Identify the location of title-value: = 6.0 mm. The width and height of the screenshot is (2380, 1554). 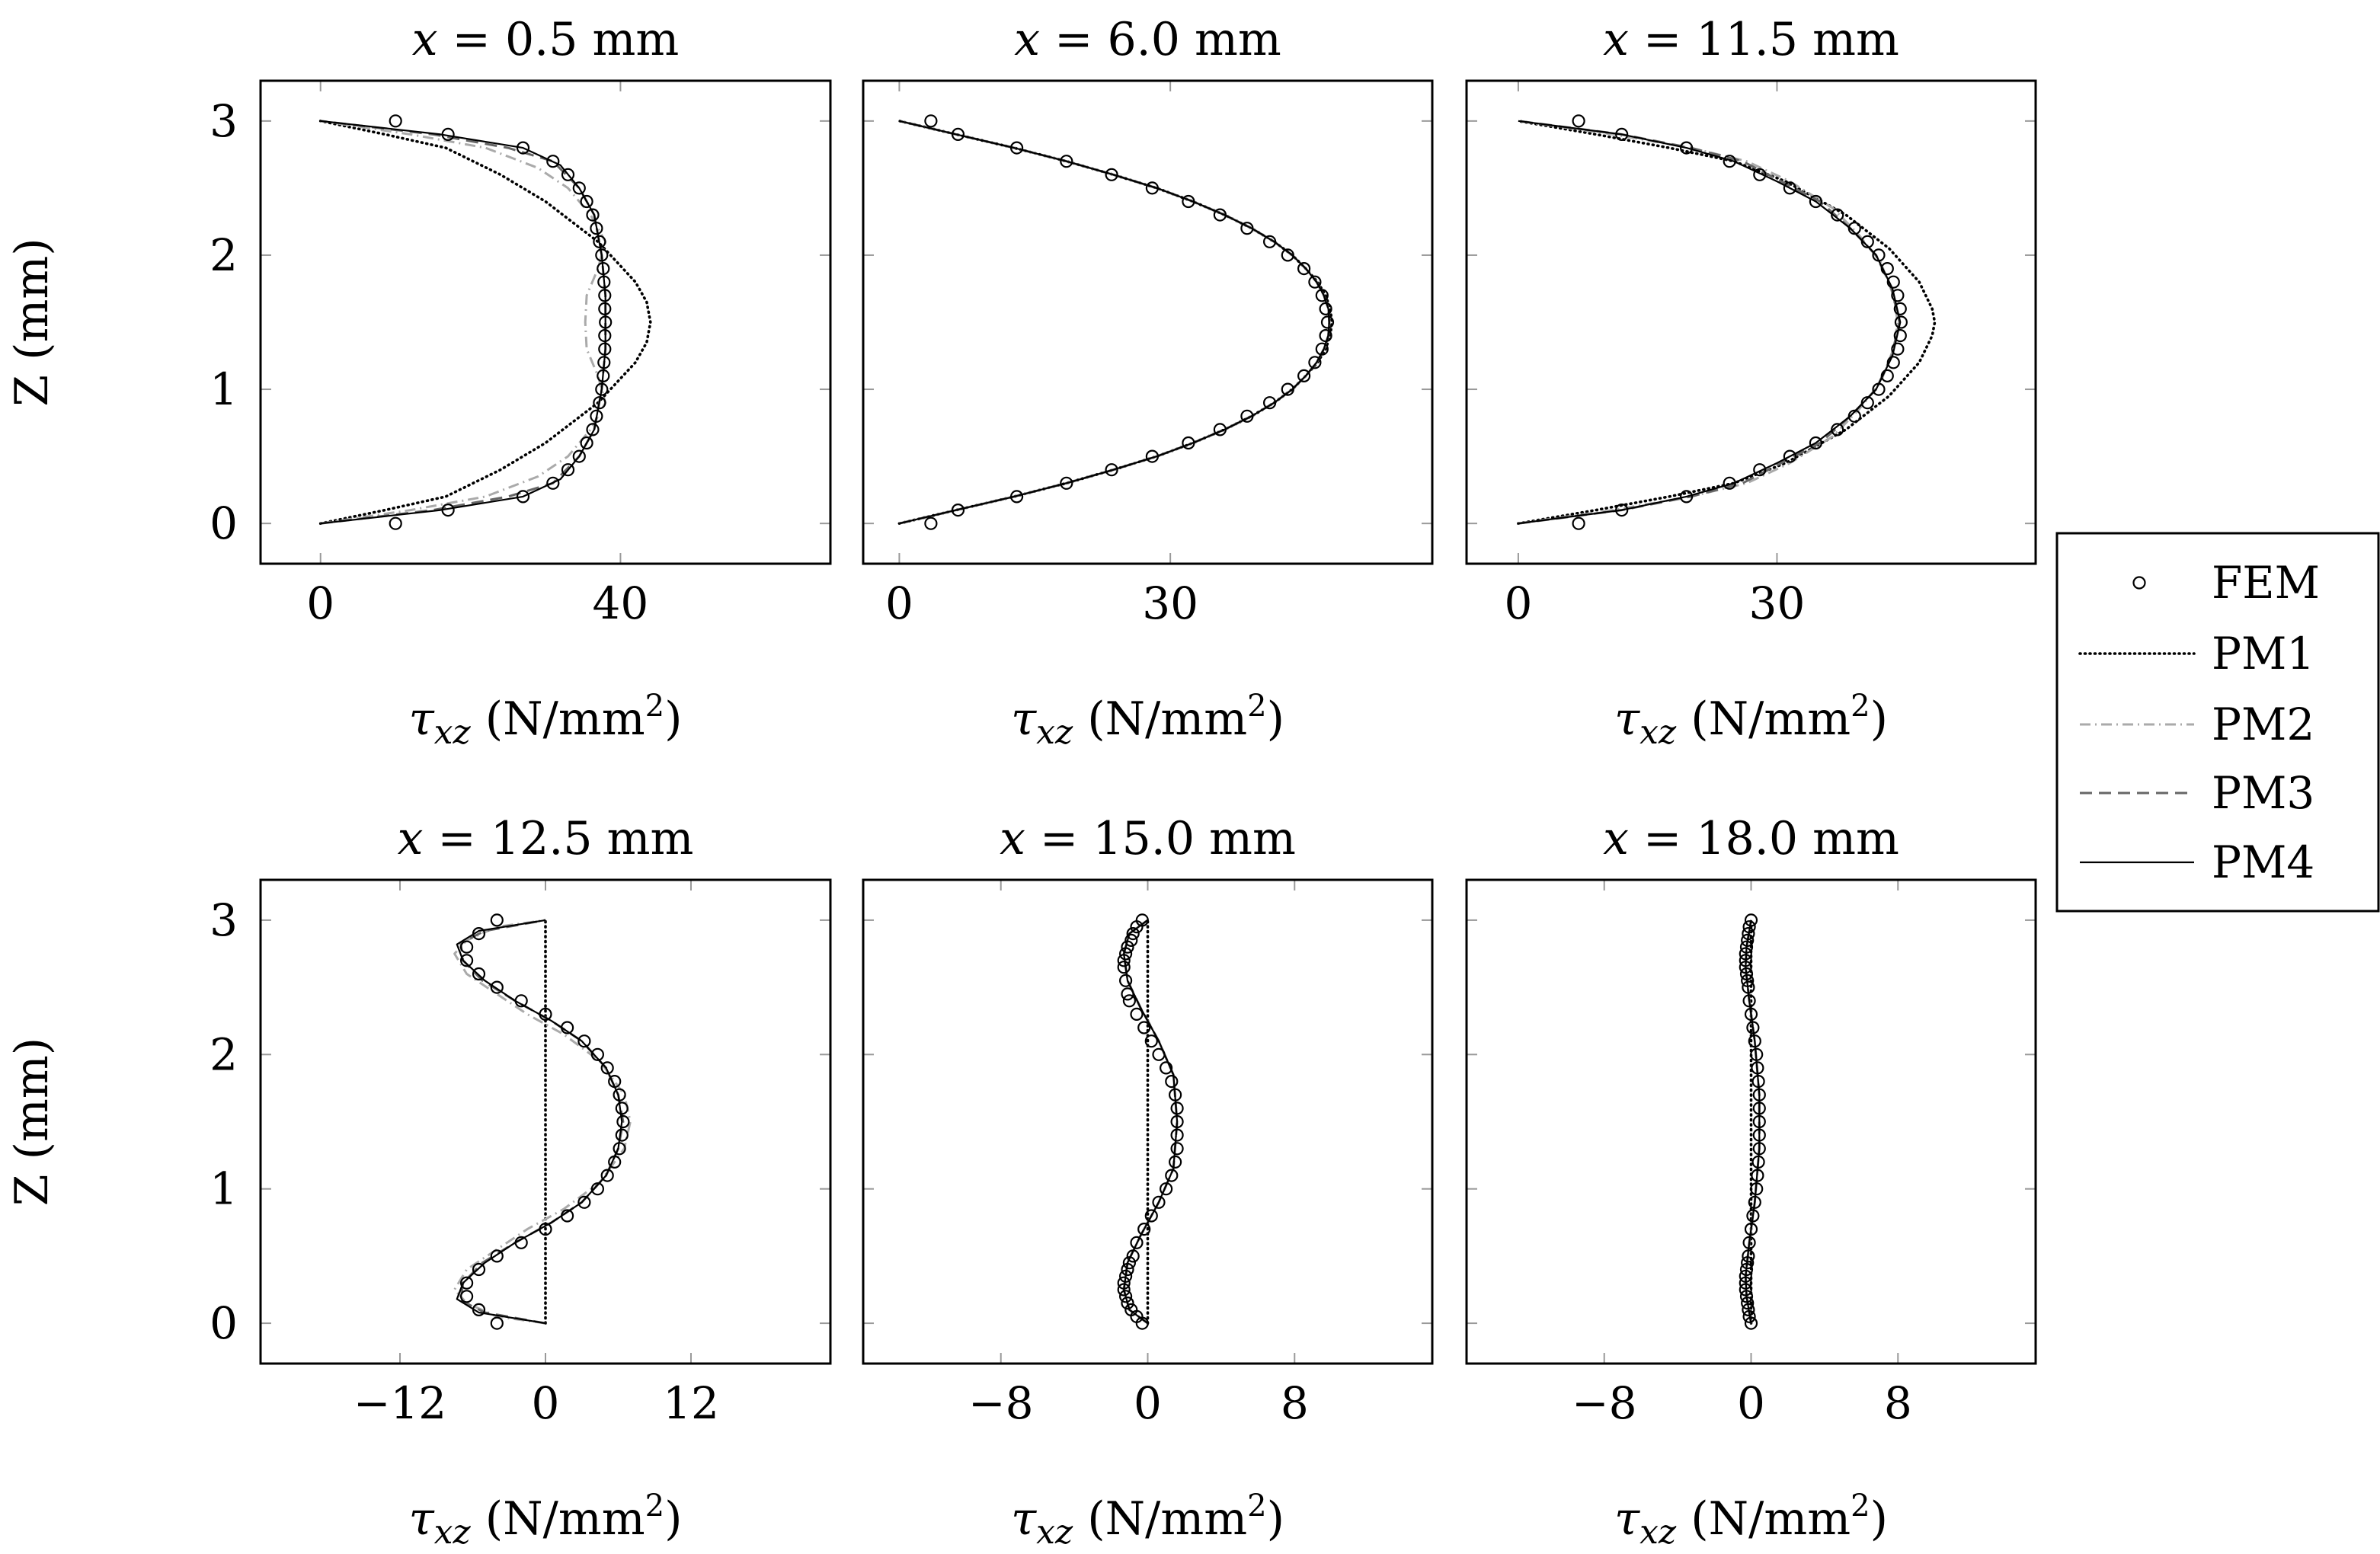
(1160, 39).